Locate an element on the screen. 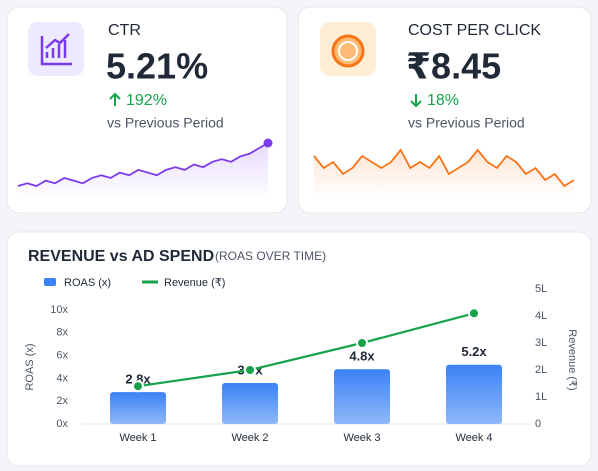 Image resolution: width=598 pixels, height=471 pixels. value-label: 4.8x is located at coordinates (362, 356).